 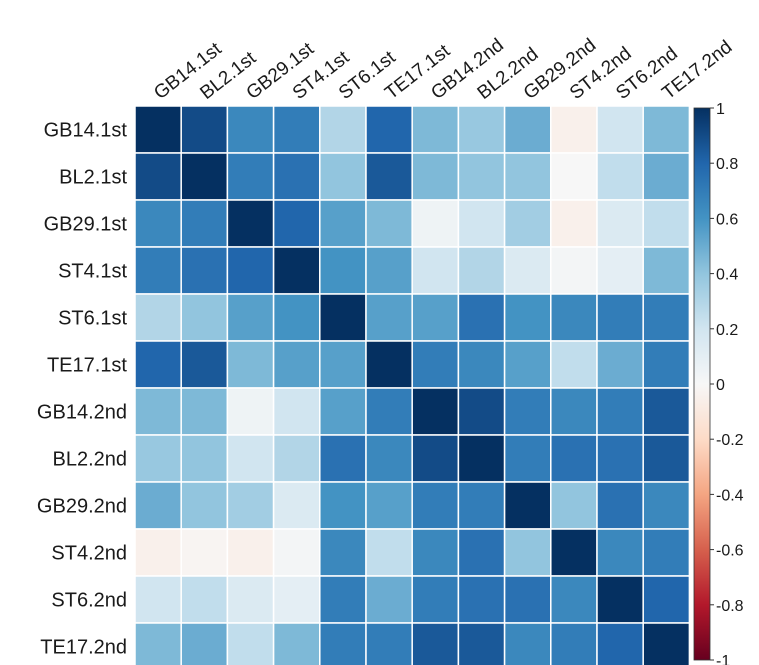 What do you see at coordinates (620, 505) in the screenshot?
I see `heatmap-cell-GB29.2nd-ST6.2nd` at bounding box center [620, 505].